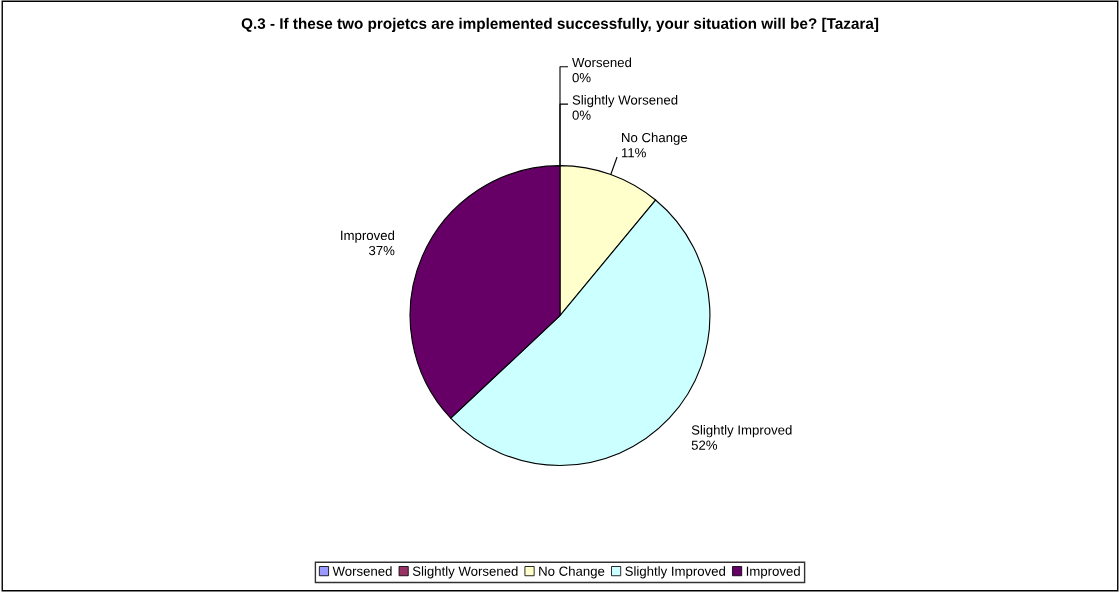  I want to click on slice-label: Improved, so click(368, 236).